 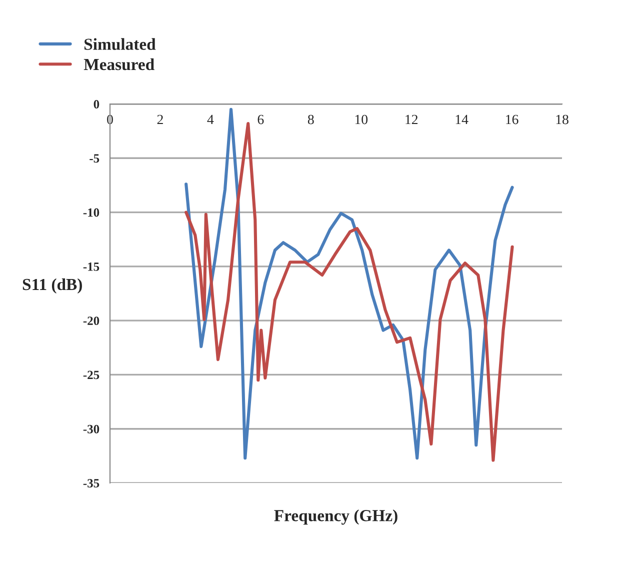 I want to click on y-tick-label: 0, so click(x=97, y=104).